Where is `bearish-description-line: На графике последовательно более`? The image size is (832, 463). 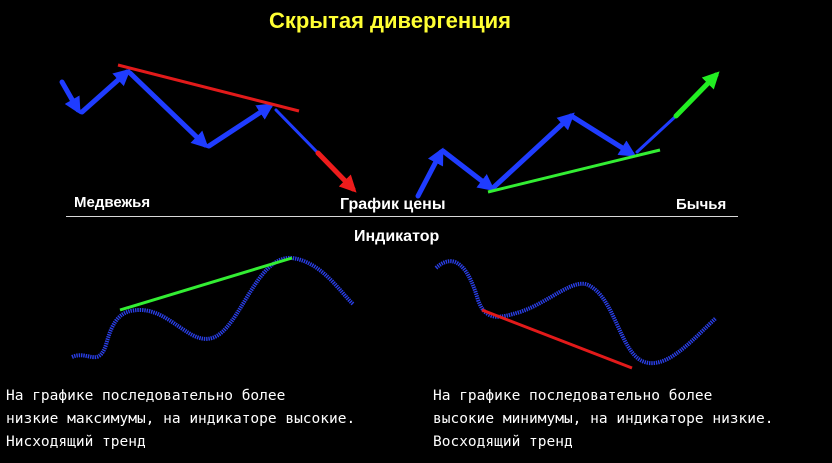
bearish-description-line: На графике последовательно более is located at coordinates (146, 396).